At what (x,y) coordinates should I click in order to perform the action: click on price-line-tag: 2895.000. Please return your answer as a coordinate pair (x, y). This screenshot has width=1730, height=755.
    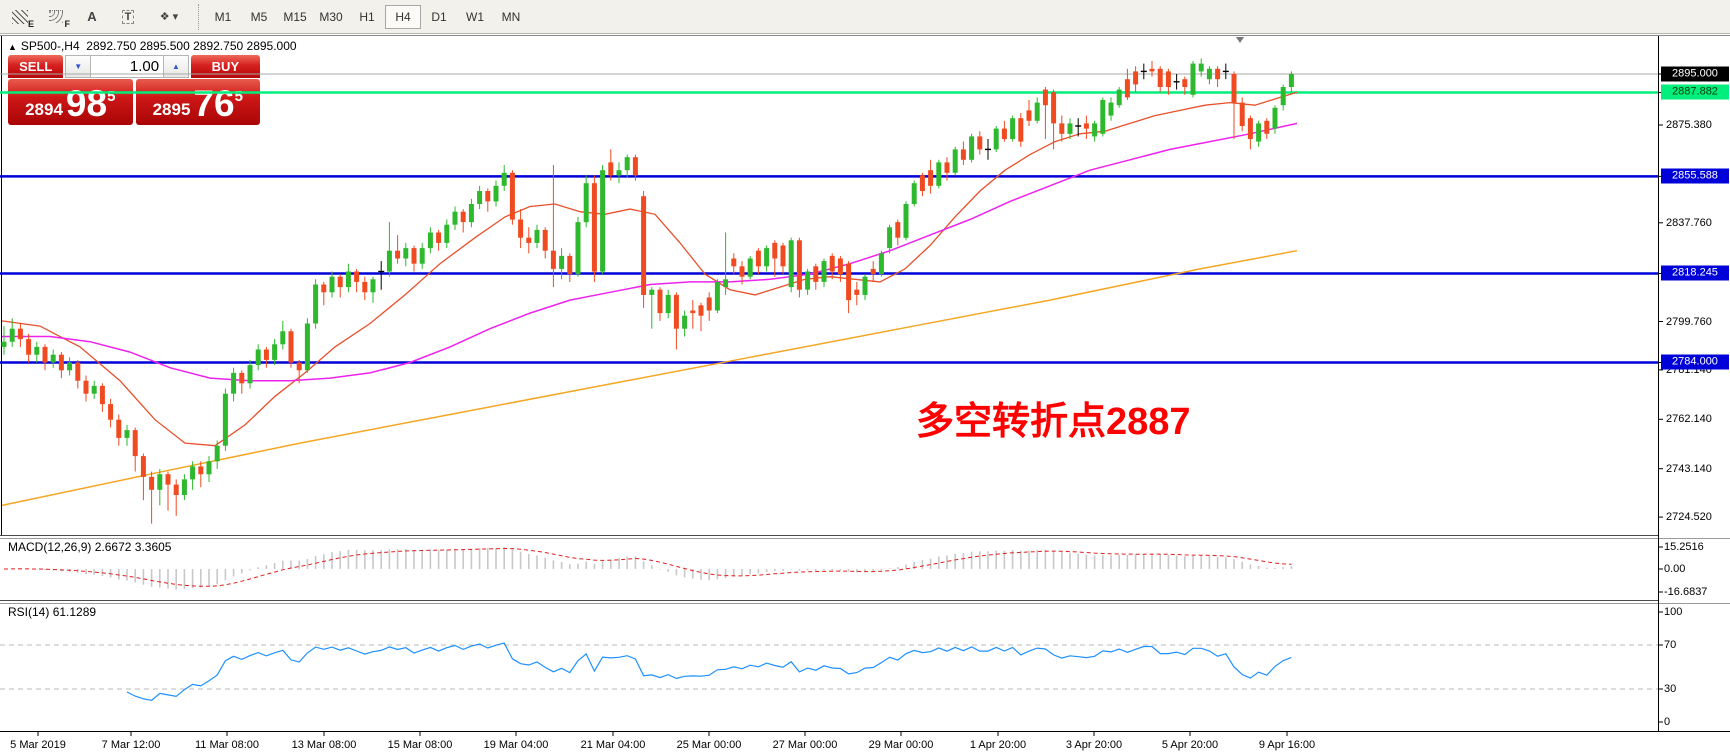
    Looking at the image, I should click on (1695, 74).